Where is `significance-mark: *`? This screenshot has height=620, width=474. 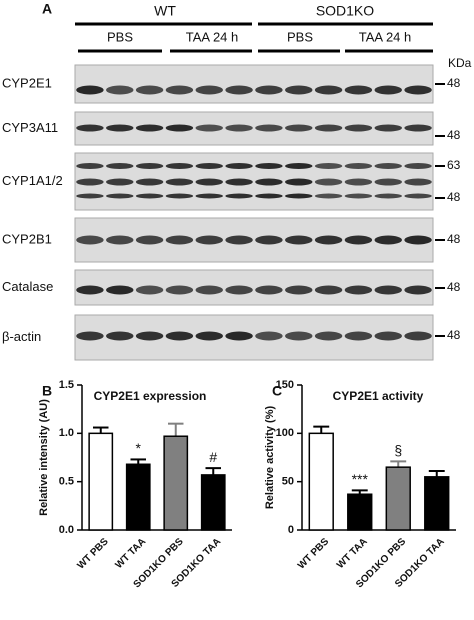
significance-mark: * is located at coordinates (139, 448).